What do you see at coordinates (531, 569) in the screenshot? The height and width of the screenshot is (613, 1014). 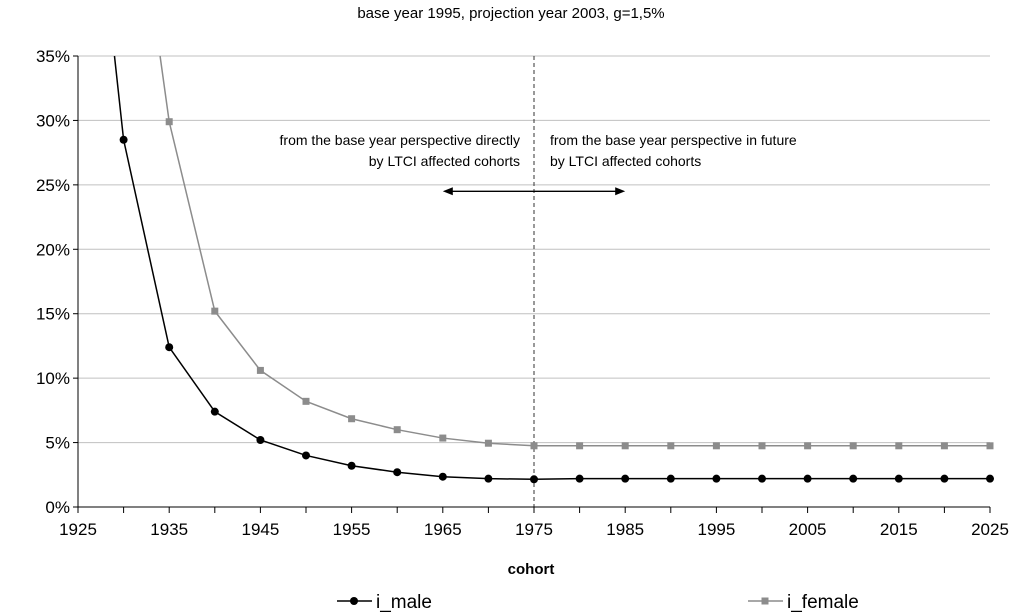 I see `x-axis-label: cohort` at bounding box center [531, 569].